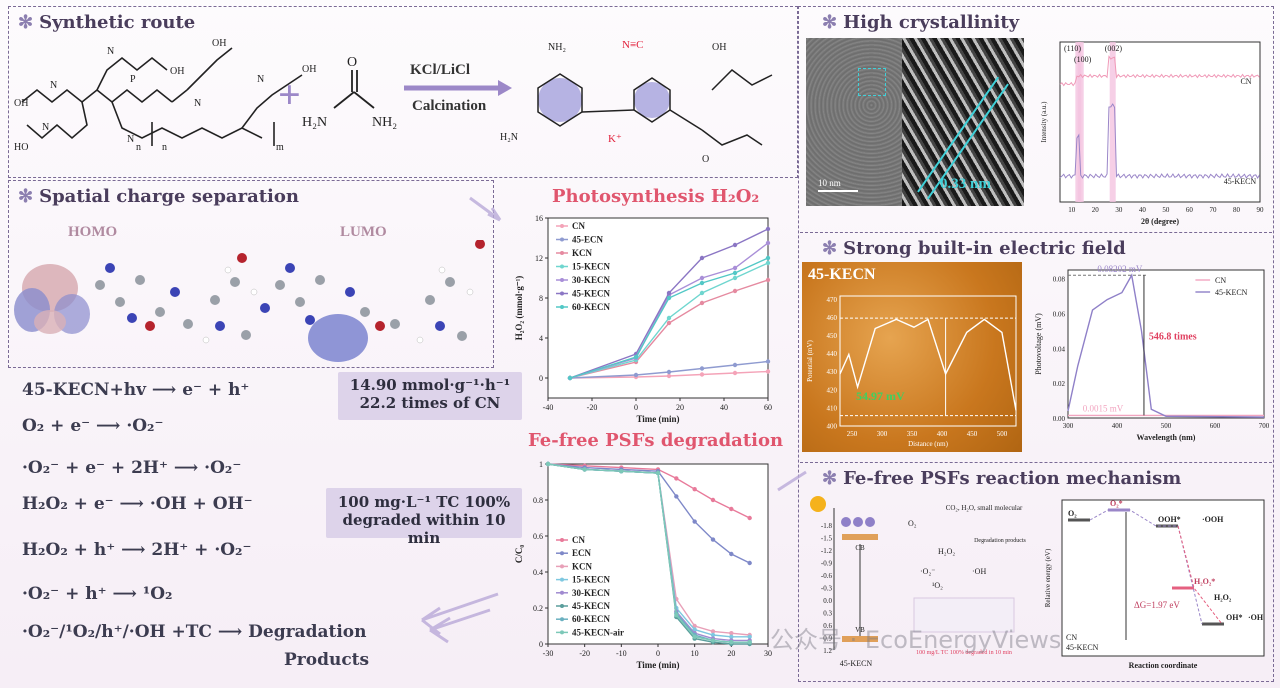 Image resolution: width=1280 pixels, height=688 pixels. What do you see at coordinates (133, 79) in the screenshot?
I see `svg-text: P` at bounding box center [133, 79].